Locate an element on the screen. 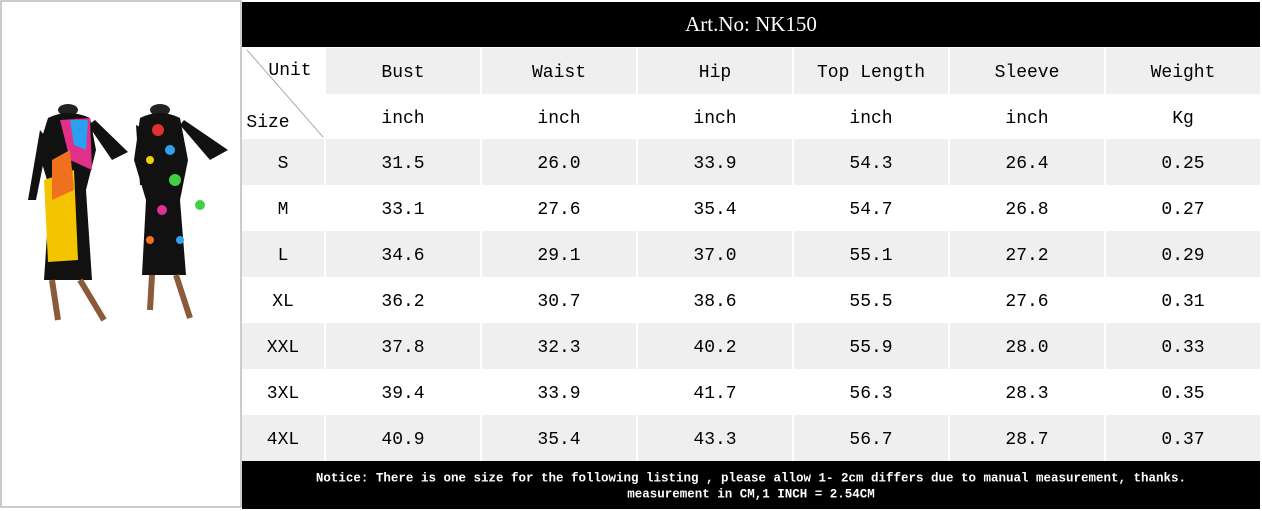  value-cell: 26.4 is located at coordinates (1026, 164).